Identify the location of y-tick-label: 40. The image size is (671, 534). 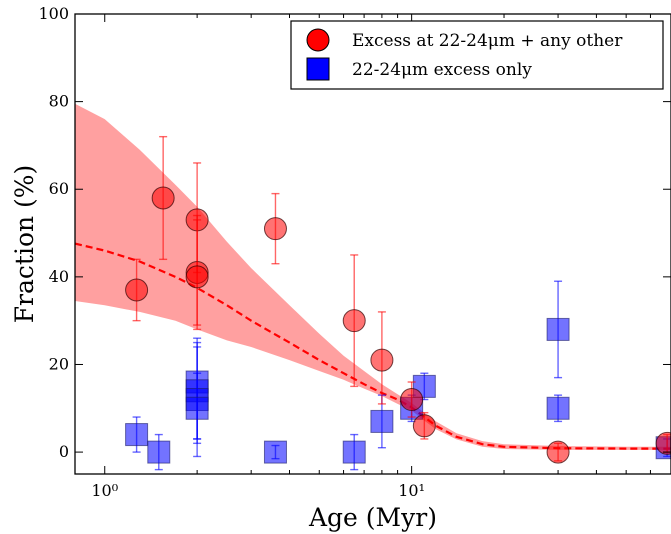
(59, 276).